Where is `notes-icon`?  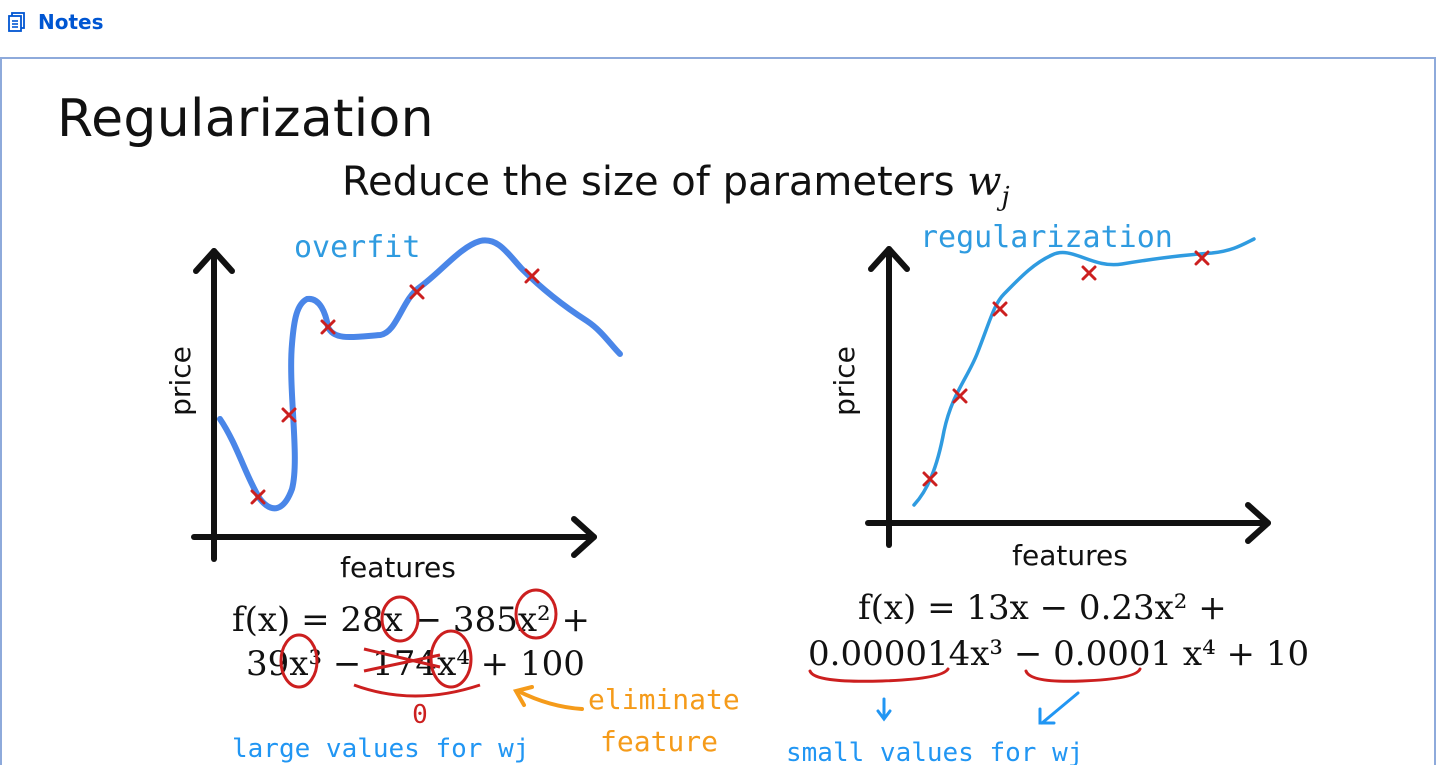
notes-icon is located at coordinates (17, 22).